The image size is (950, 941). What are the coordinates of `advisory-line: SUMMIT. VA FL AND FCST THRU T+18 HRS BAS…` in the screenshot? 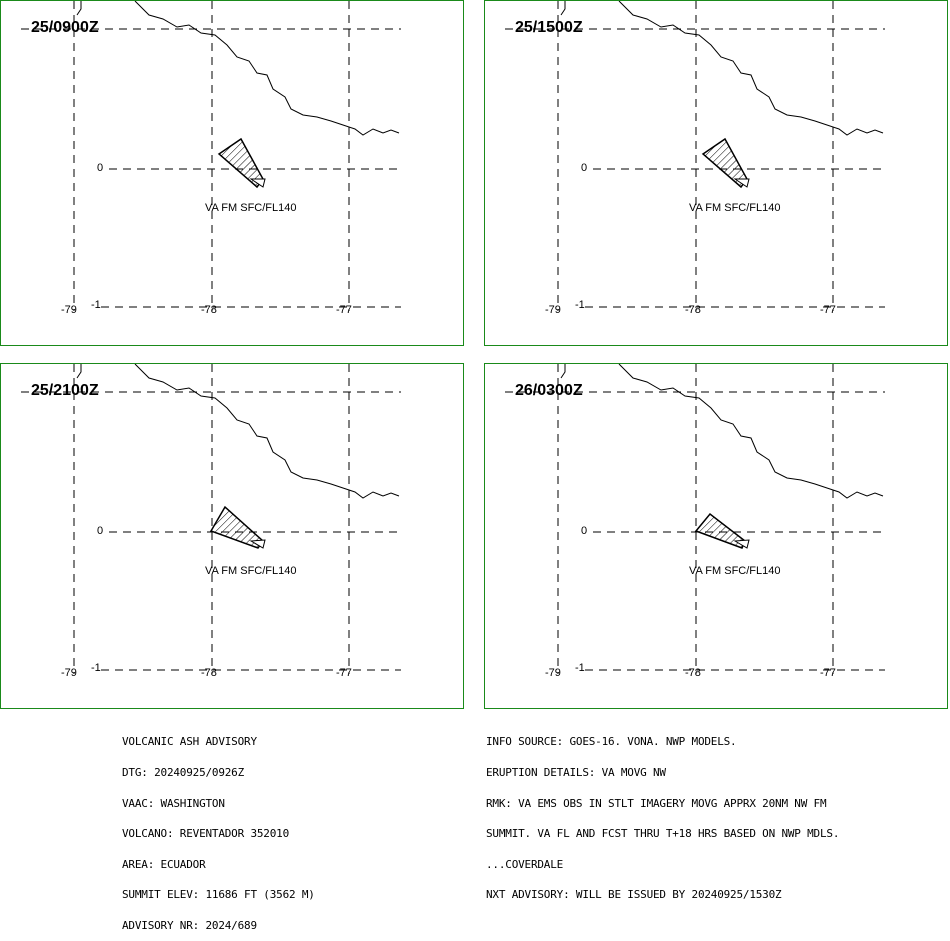 It's located at (663, 834).